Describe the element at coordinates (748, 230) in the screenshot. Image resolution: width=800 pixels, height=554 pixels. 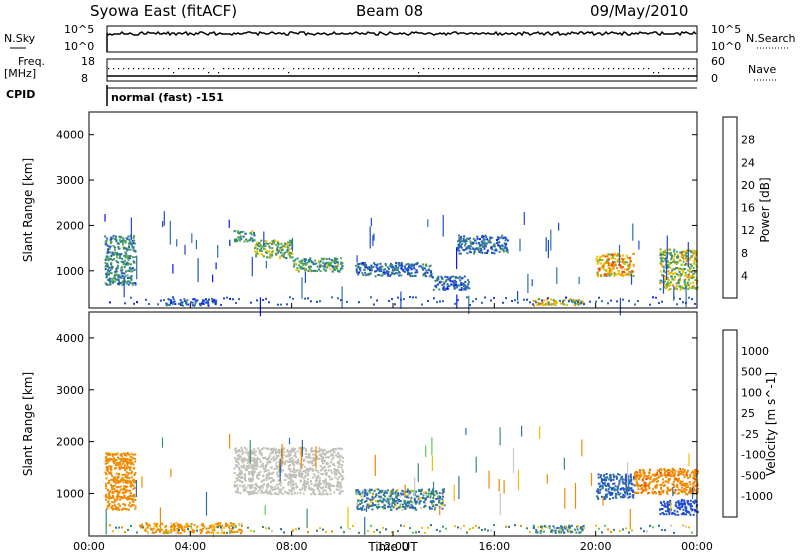
I see `power-colorbar-tick: 12` at that location.